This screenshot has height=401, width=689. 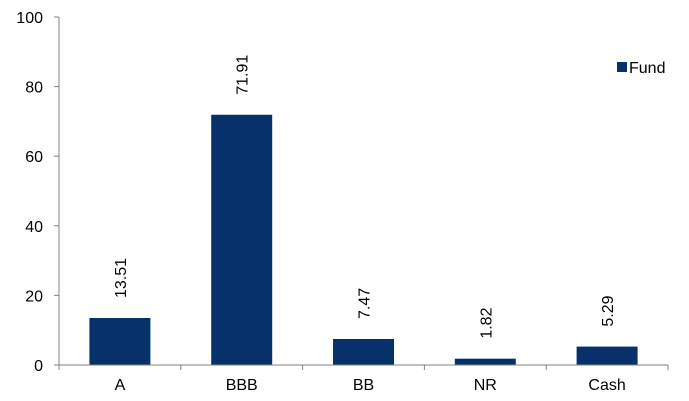 What do you see at coordinates (608, 310) in the screenshot?
I see `data-label: 5.29` at bounding box center [608, 310].